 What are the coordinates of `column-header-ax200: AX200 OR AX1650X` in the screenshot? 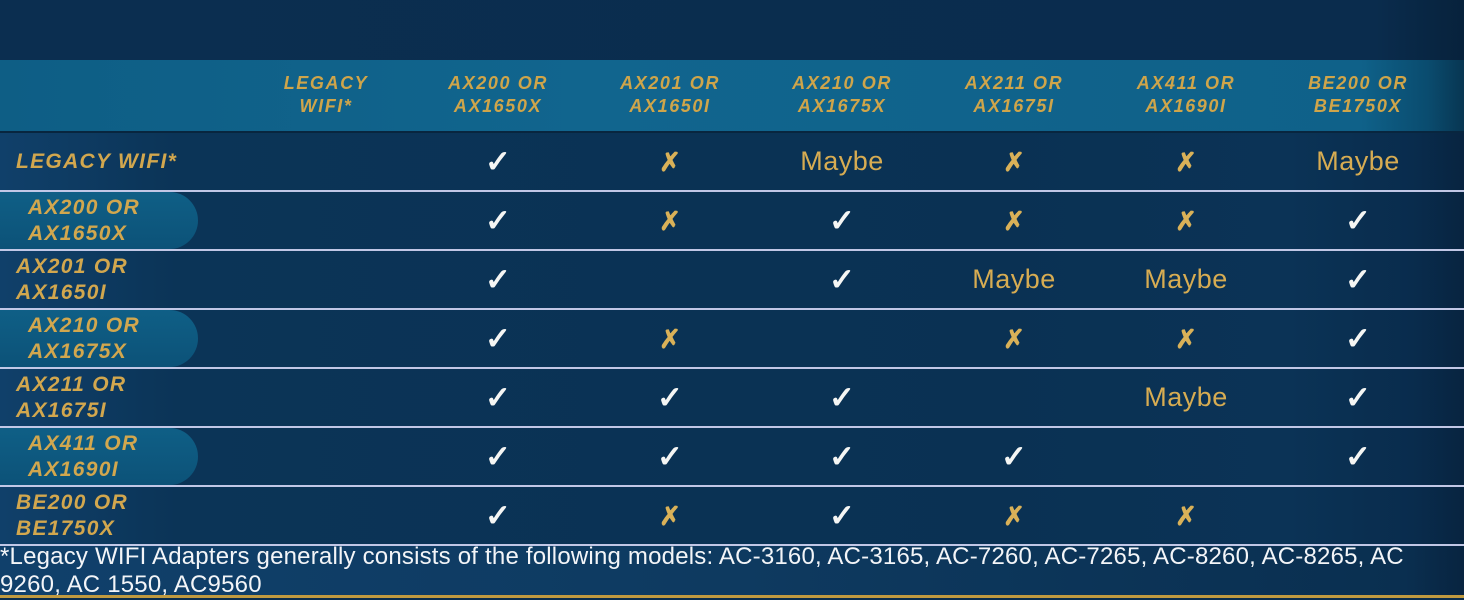 It's located at (498, 95).